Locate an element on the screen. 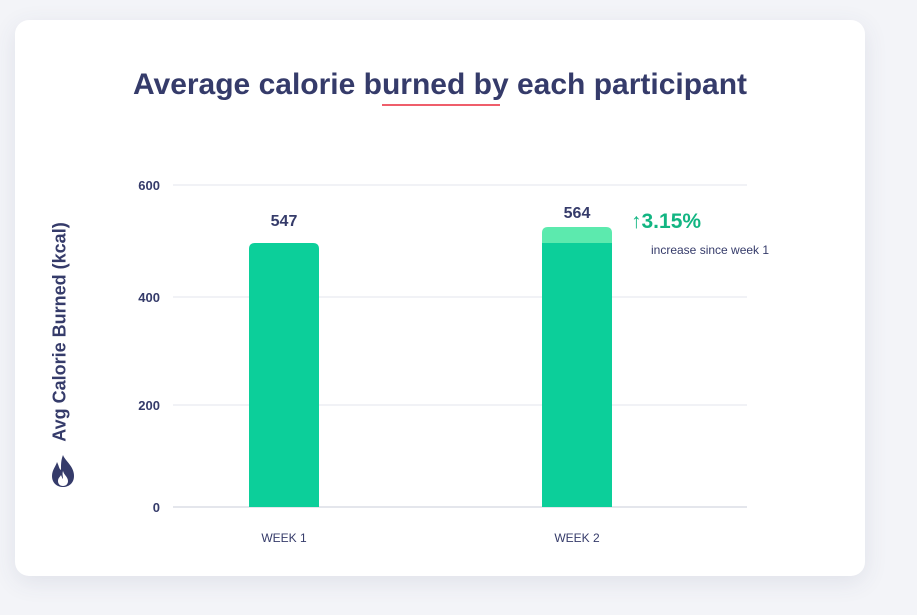 The height and width of the screenshot is (615, 917). flame-icon is located at coordinates (63, 471).